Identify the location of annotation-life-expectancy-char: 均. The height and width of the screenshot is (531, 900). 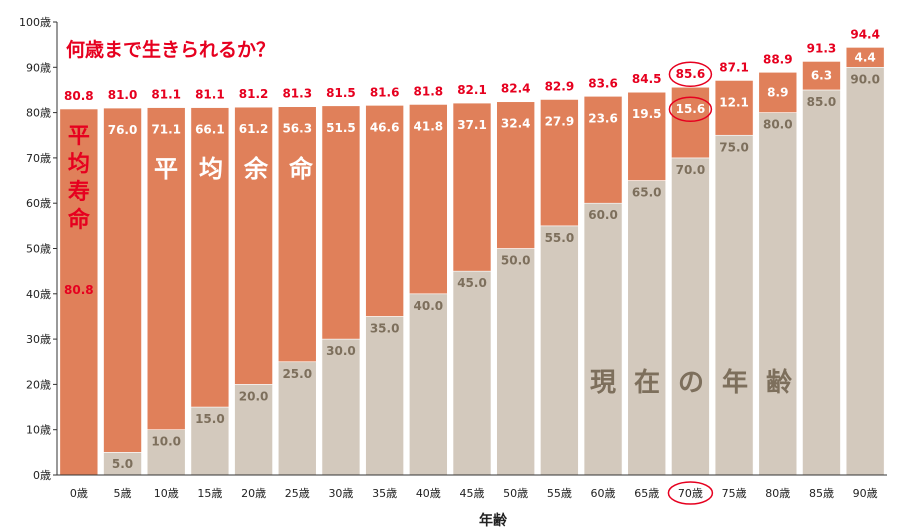
(79, 164).